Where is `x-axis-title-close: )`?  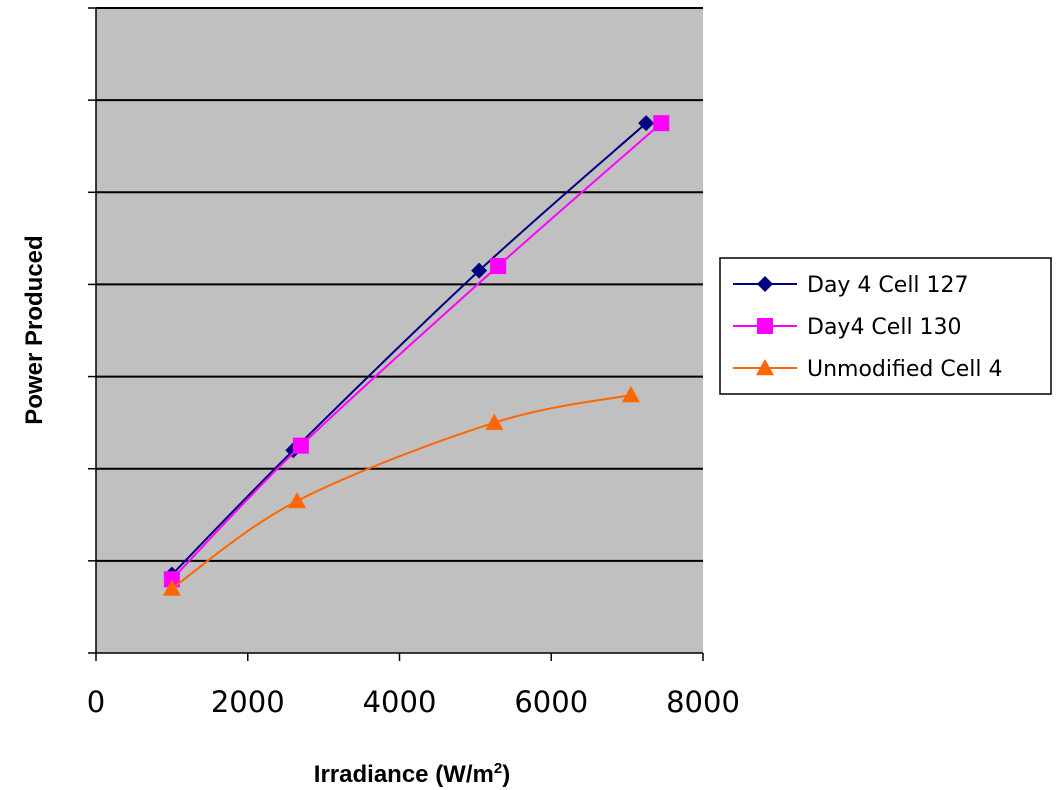 x-axis-title-close: ) is located at coordinates (506, 774).